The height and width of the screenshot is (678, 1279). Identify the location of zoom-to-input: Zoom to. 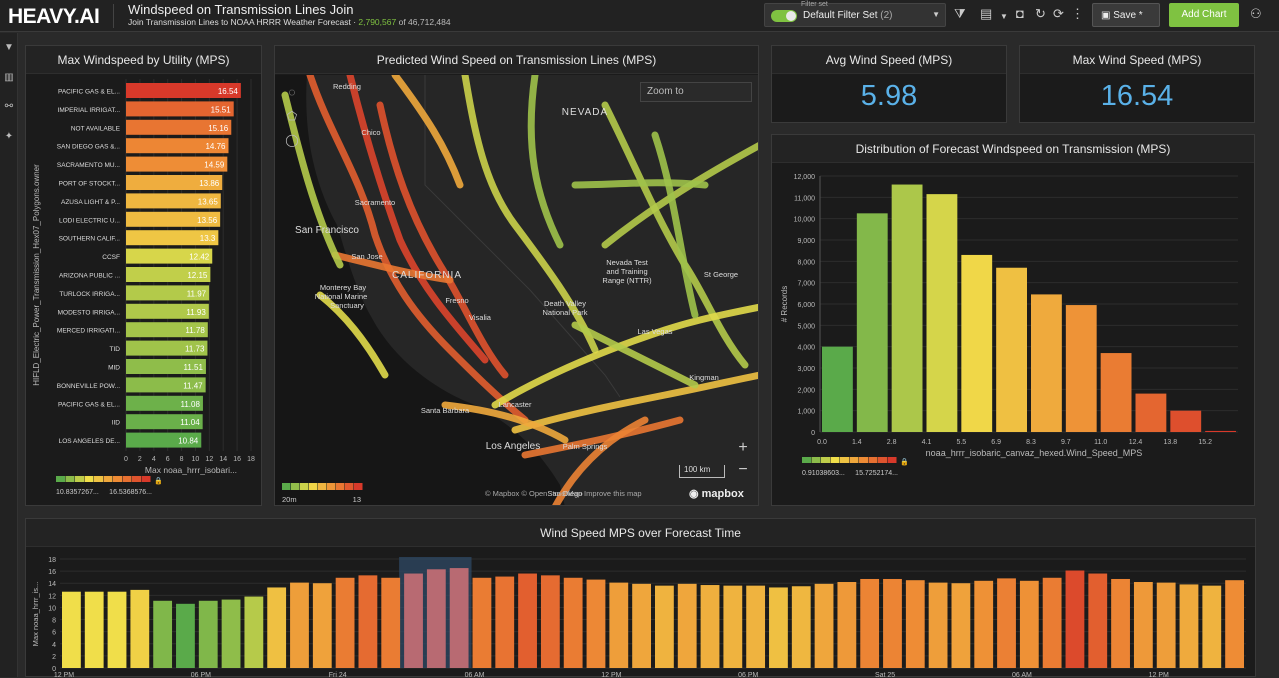
(696, 92).